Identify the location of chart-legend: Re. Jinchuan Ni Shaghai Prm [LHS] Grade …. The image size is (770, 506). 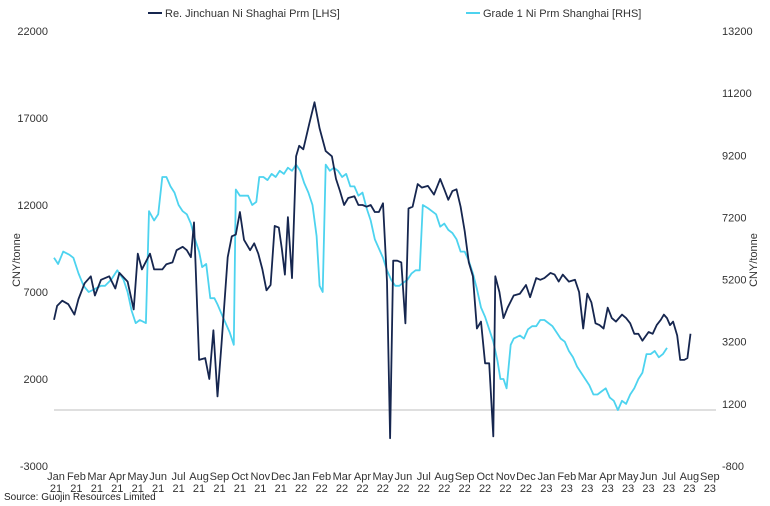
(394, 14).